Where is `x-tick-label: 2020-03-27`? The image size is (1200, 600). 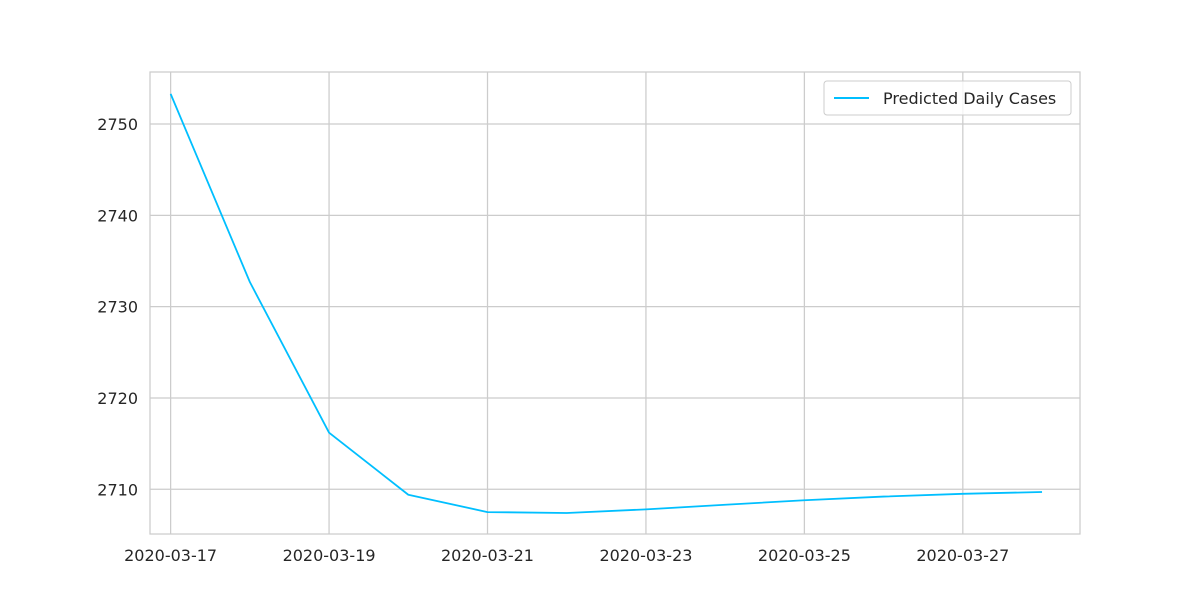
x-tick-label: 2020-03-27 is located at coordinates (962, 555).